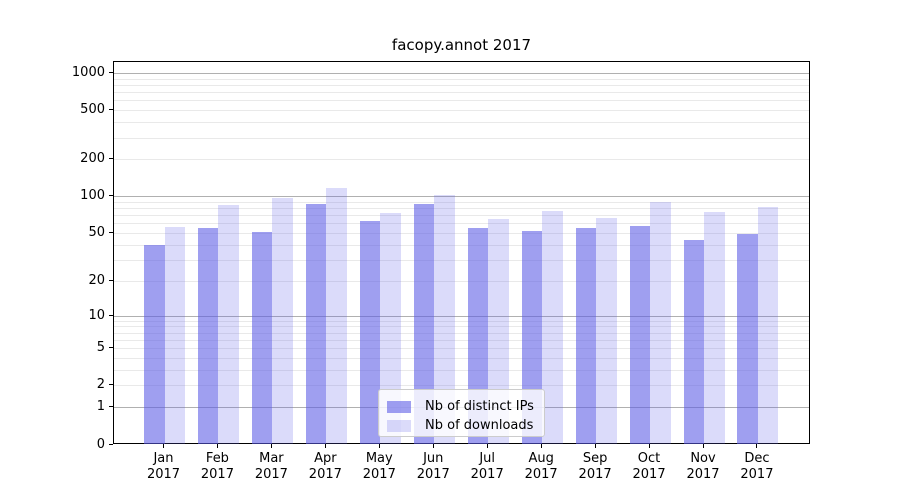  I want to click on legend: Nb of distinct IPs Nb of downloads, so click(461, 413).